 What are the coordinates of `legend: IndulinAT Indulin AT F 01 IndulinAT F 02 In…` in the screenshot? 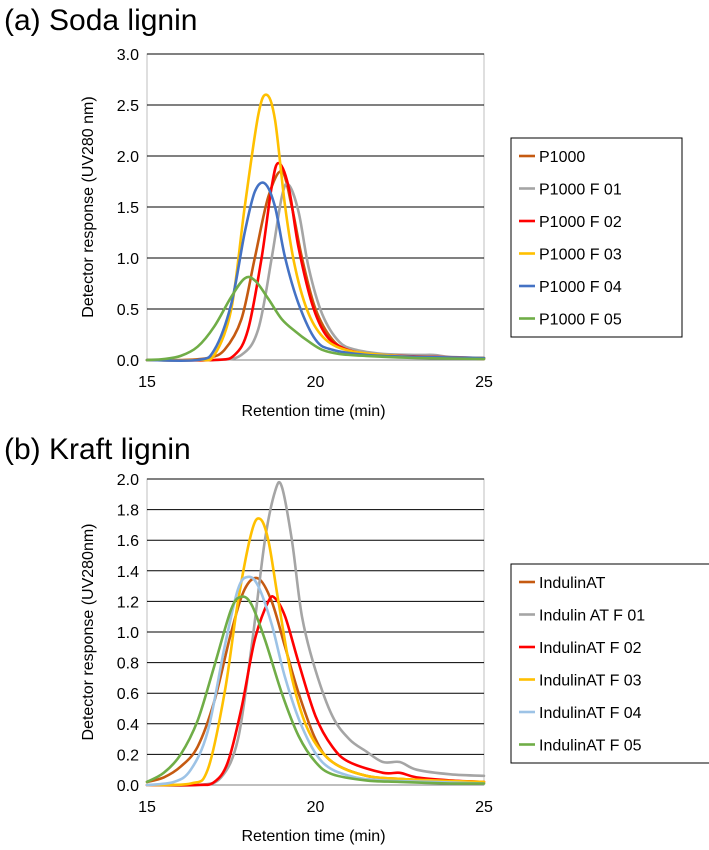 It's located at (609, 663).